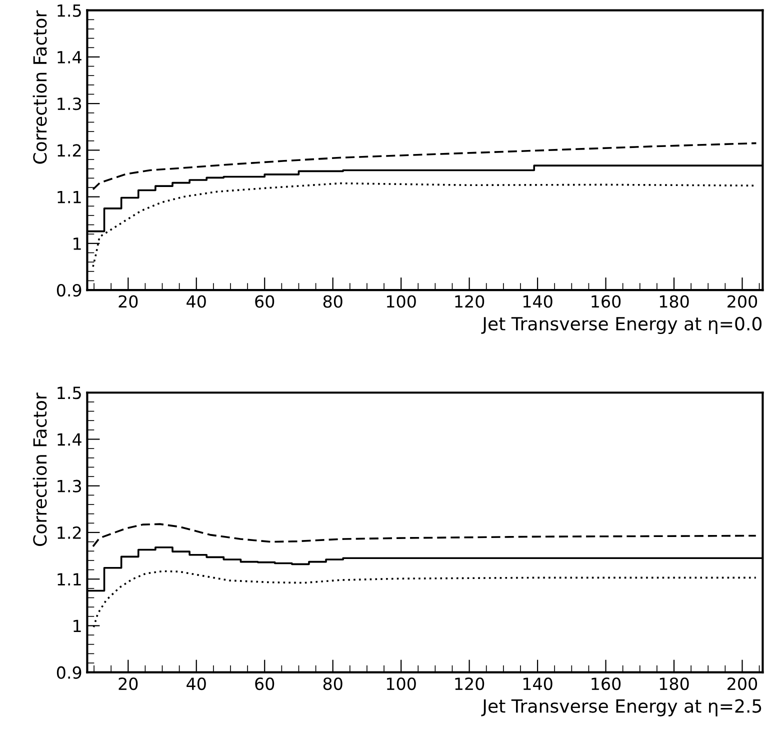  Describe the element at coordinates (621, 325) in the screenshot. I see `x-axis-title: Jet Transverse Energy at η=0.0` at that location.